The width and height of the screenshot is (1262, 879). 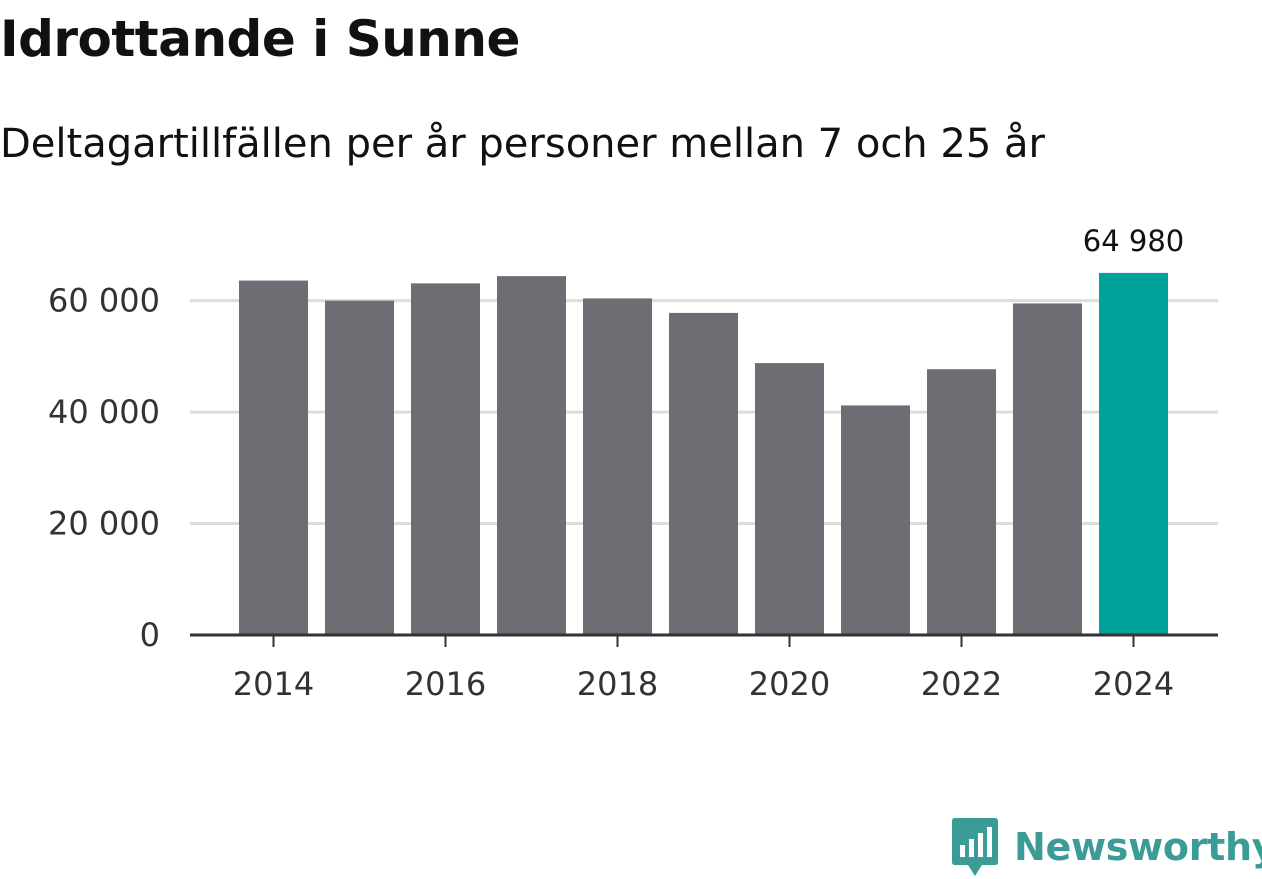 I want to click on brand-name: Newsworthy, so click(x=1138, y=847).